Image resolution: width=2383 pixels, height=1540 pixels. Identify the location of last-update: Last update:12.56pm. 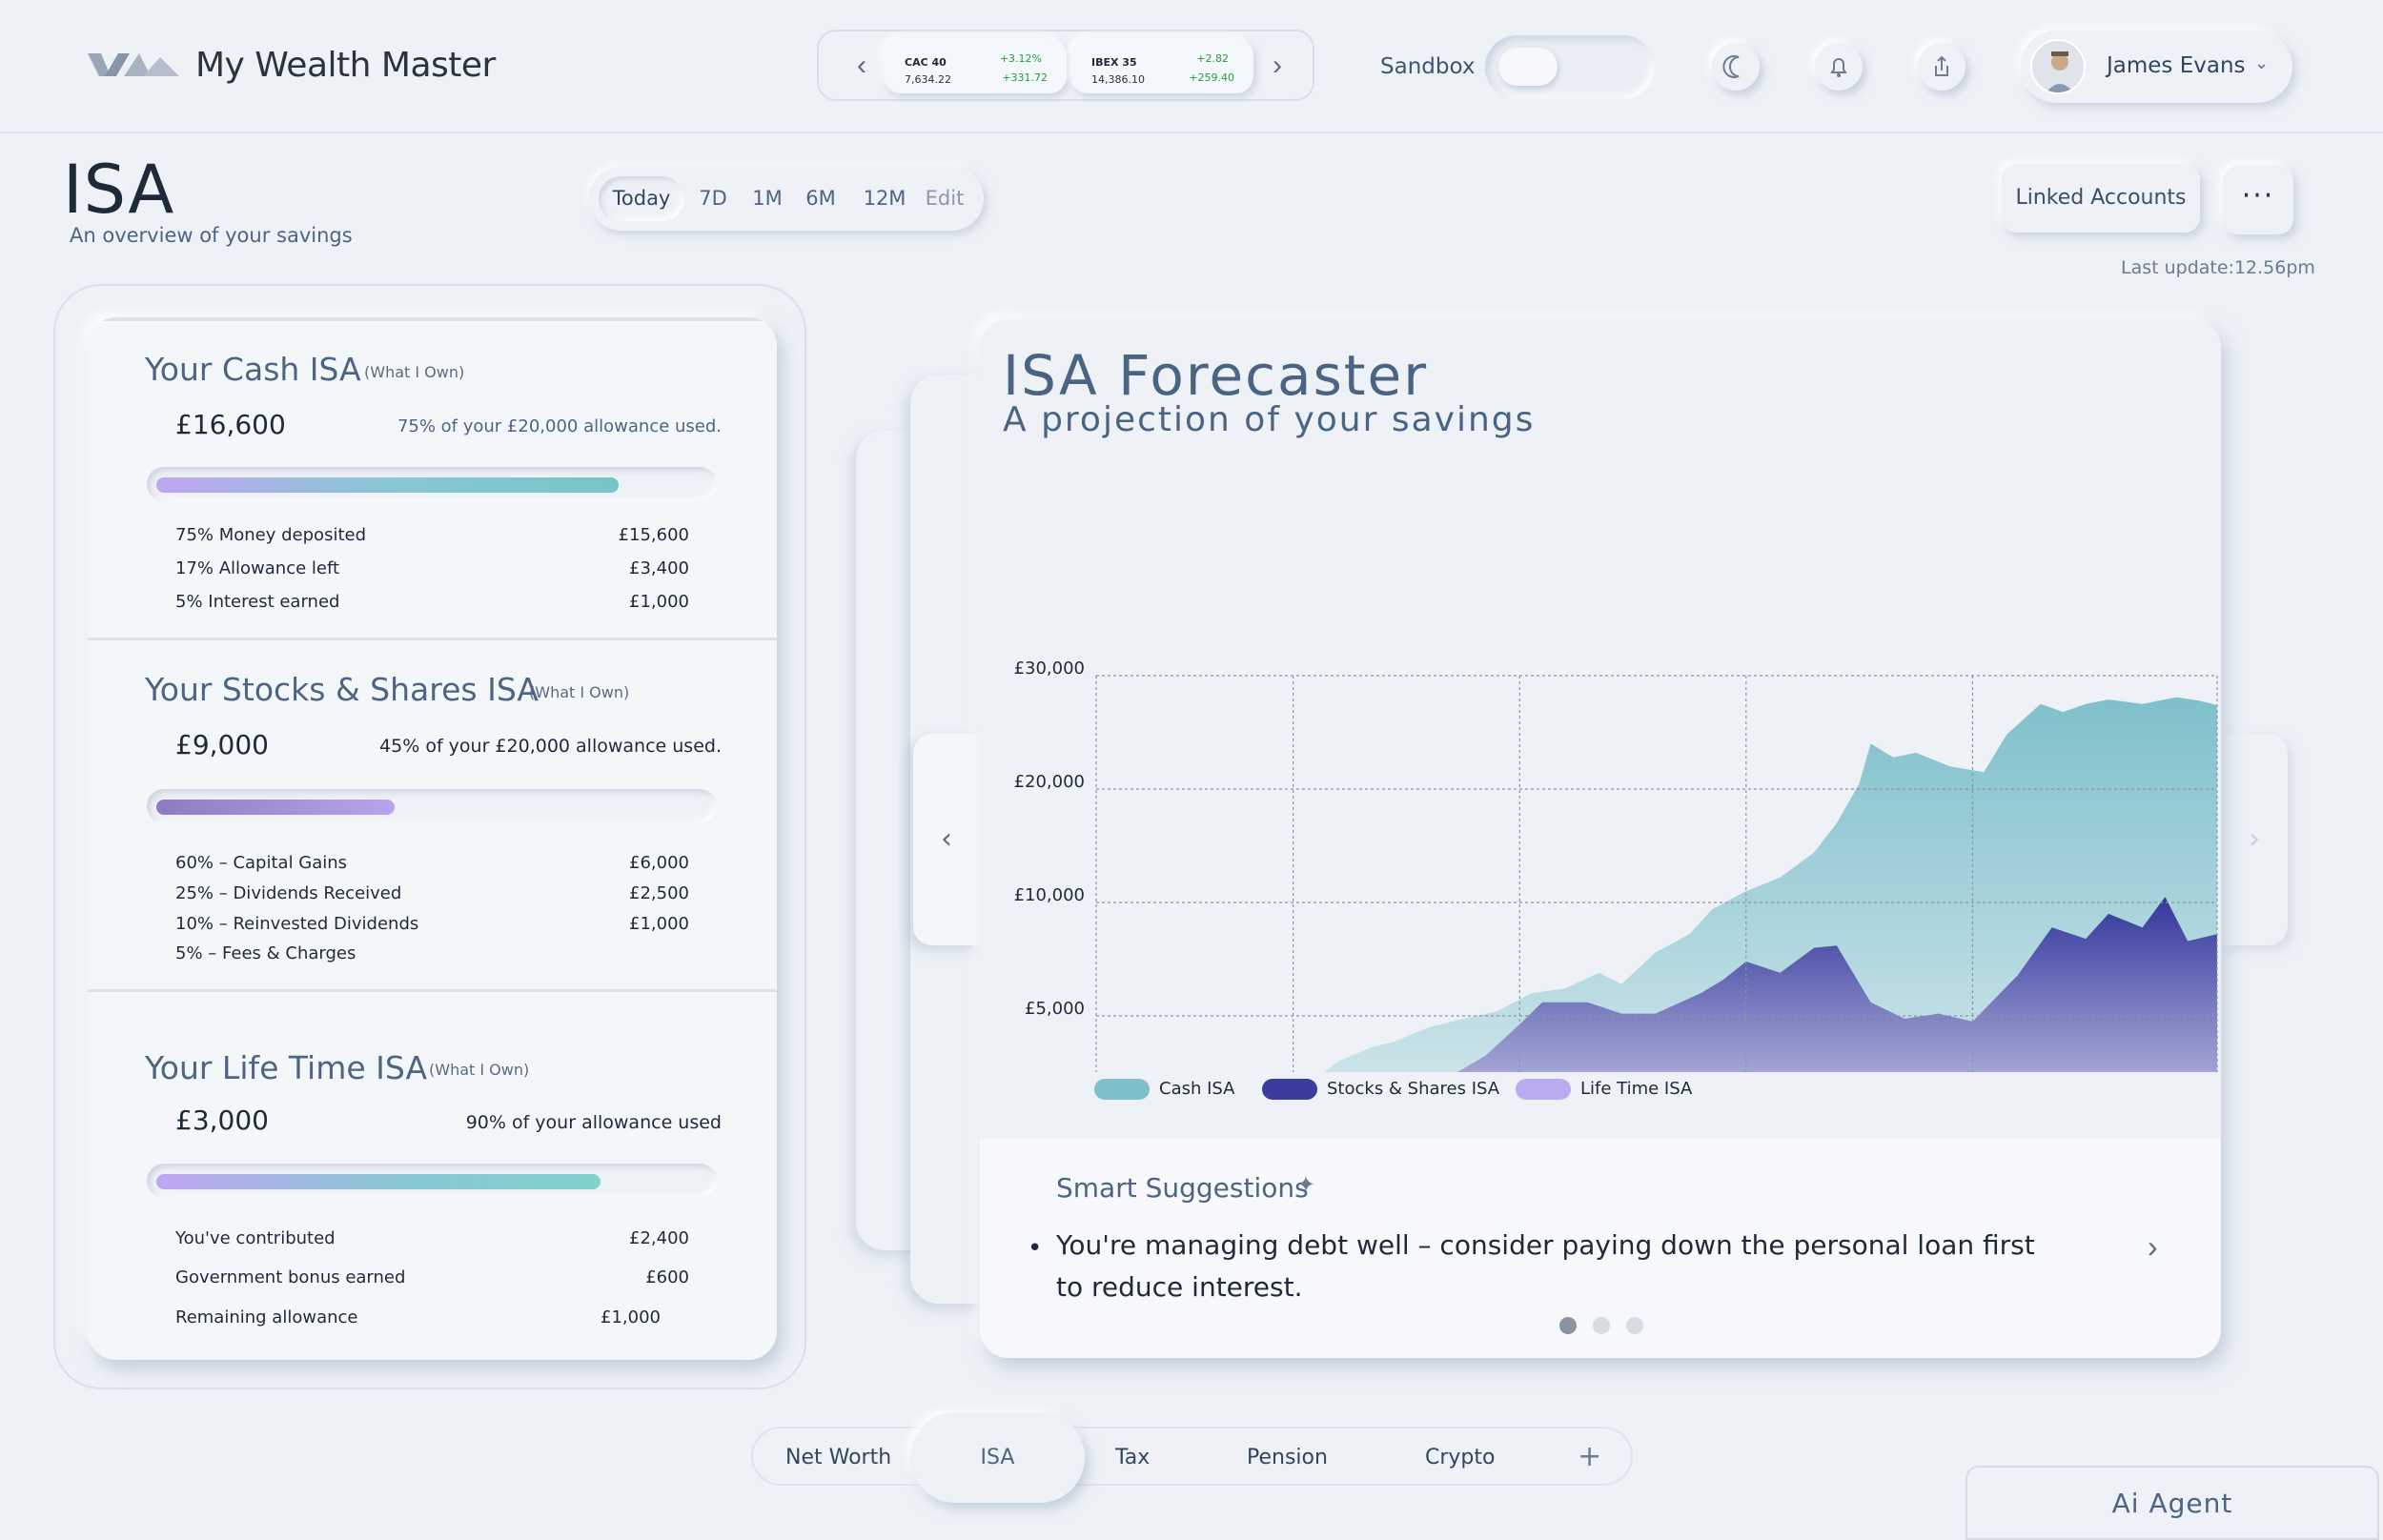
(2218, 267).